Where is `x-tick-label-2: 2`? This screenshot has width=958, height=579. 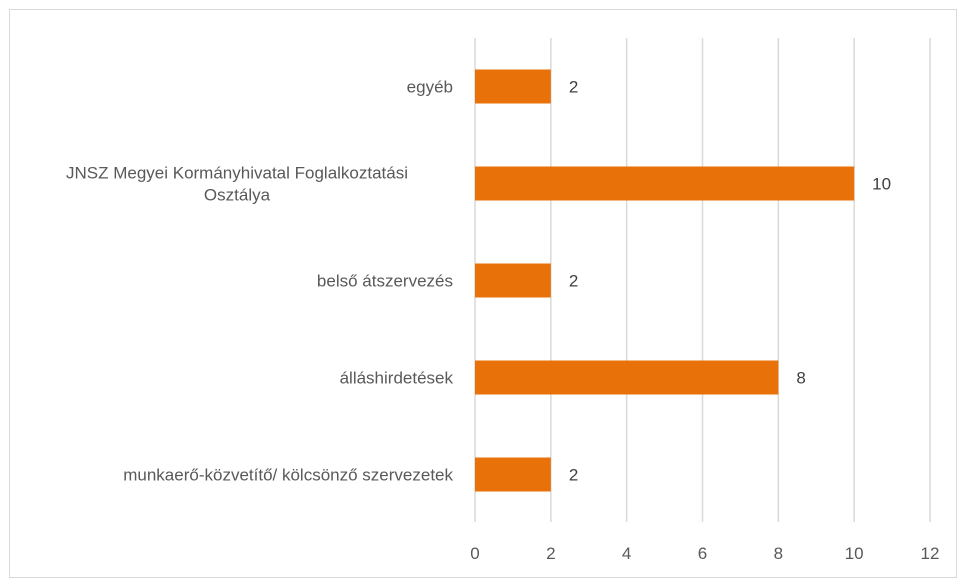
x-tick-label-2: 2 is located at coordinates (550, 553).